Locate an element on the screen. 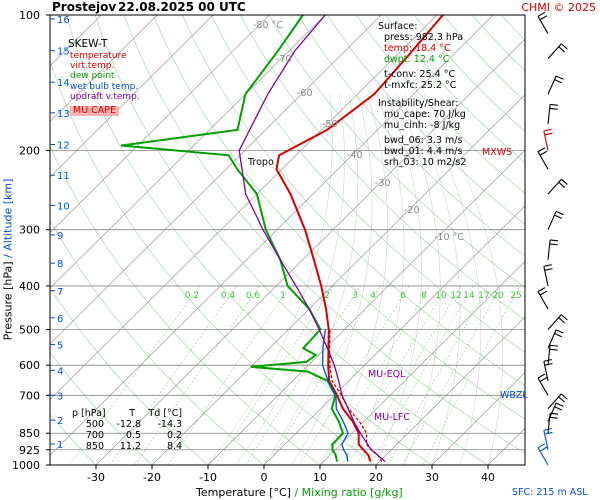 This screenshot has width=600, height=500. mixing-ratio-label: 3 is located at coordinates (355, 296).